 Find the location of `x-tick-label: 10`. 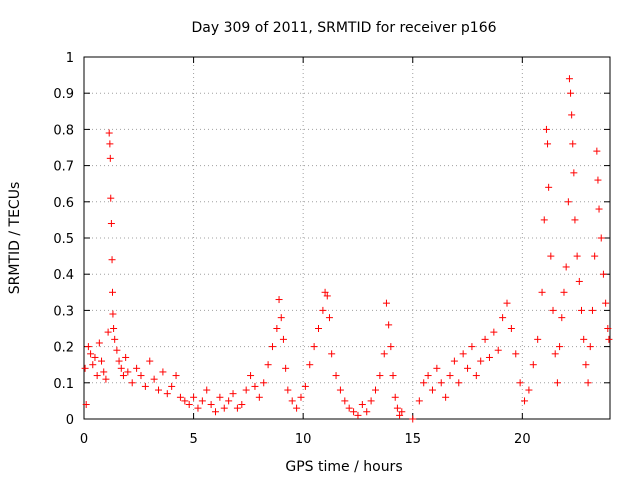

x-tick-label: 10 is located at coordinates (303, 439).